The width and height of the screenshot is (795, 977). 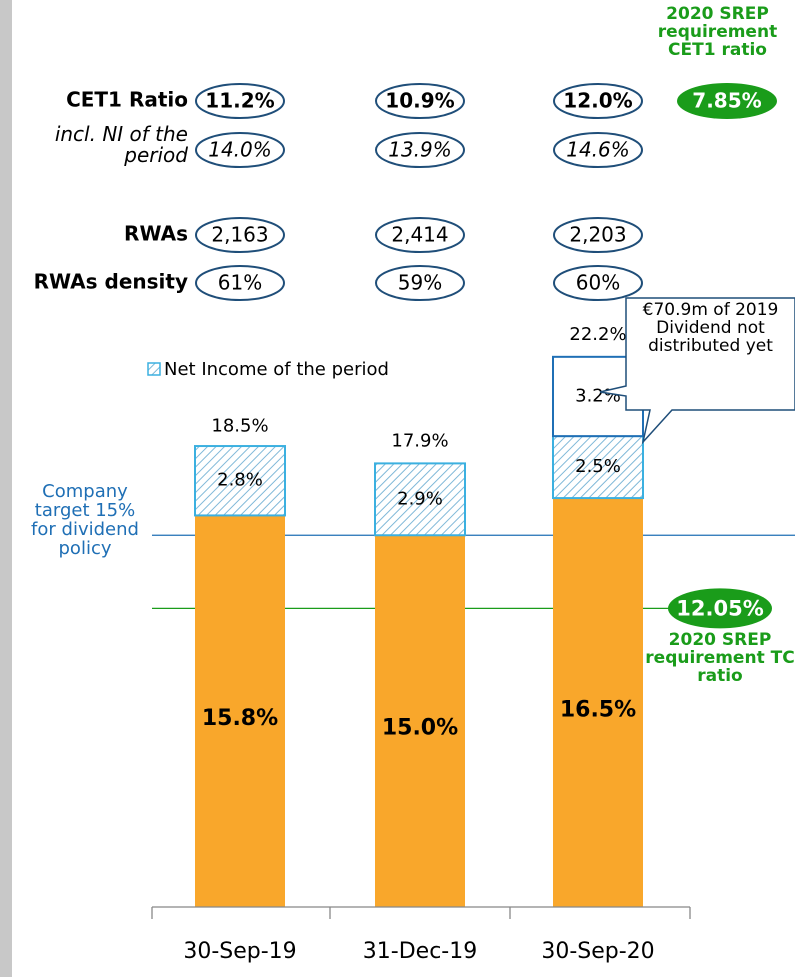 I want to click on metric-value: 2,163, so click(x=239, y=235).